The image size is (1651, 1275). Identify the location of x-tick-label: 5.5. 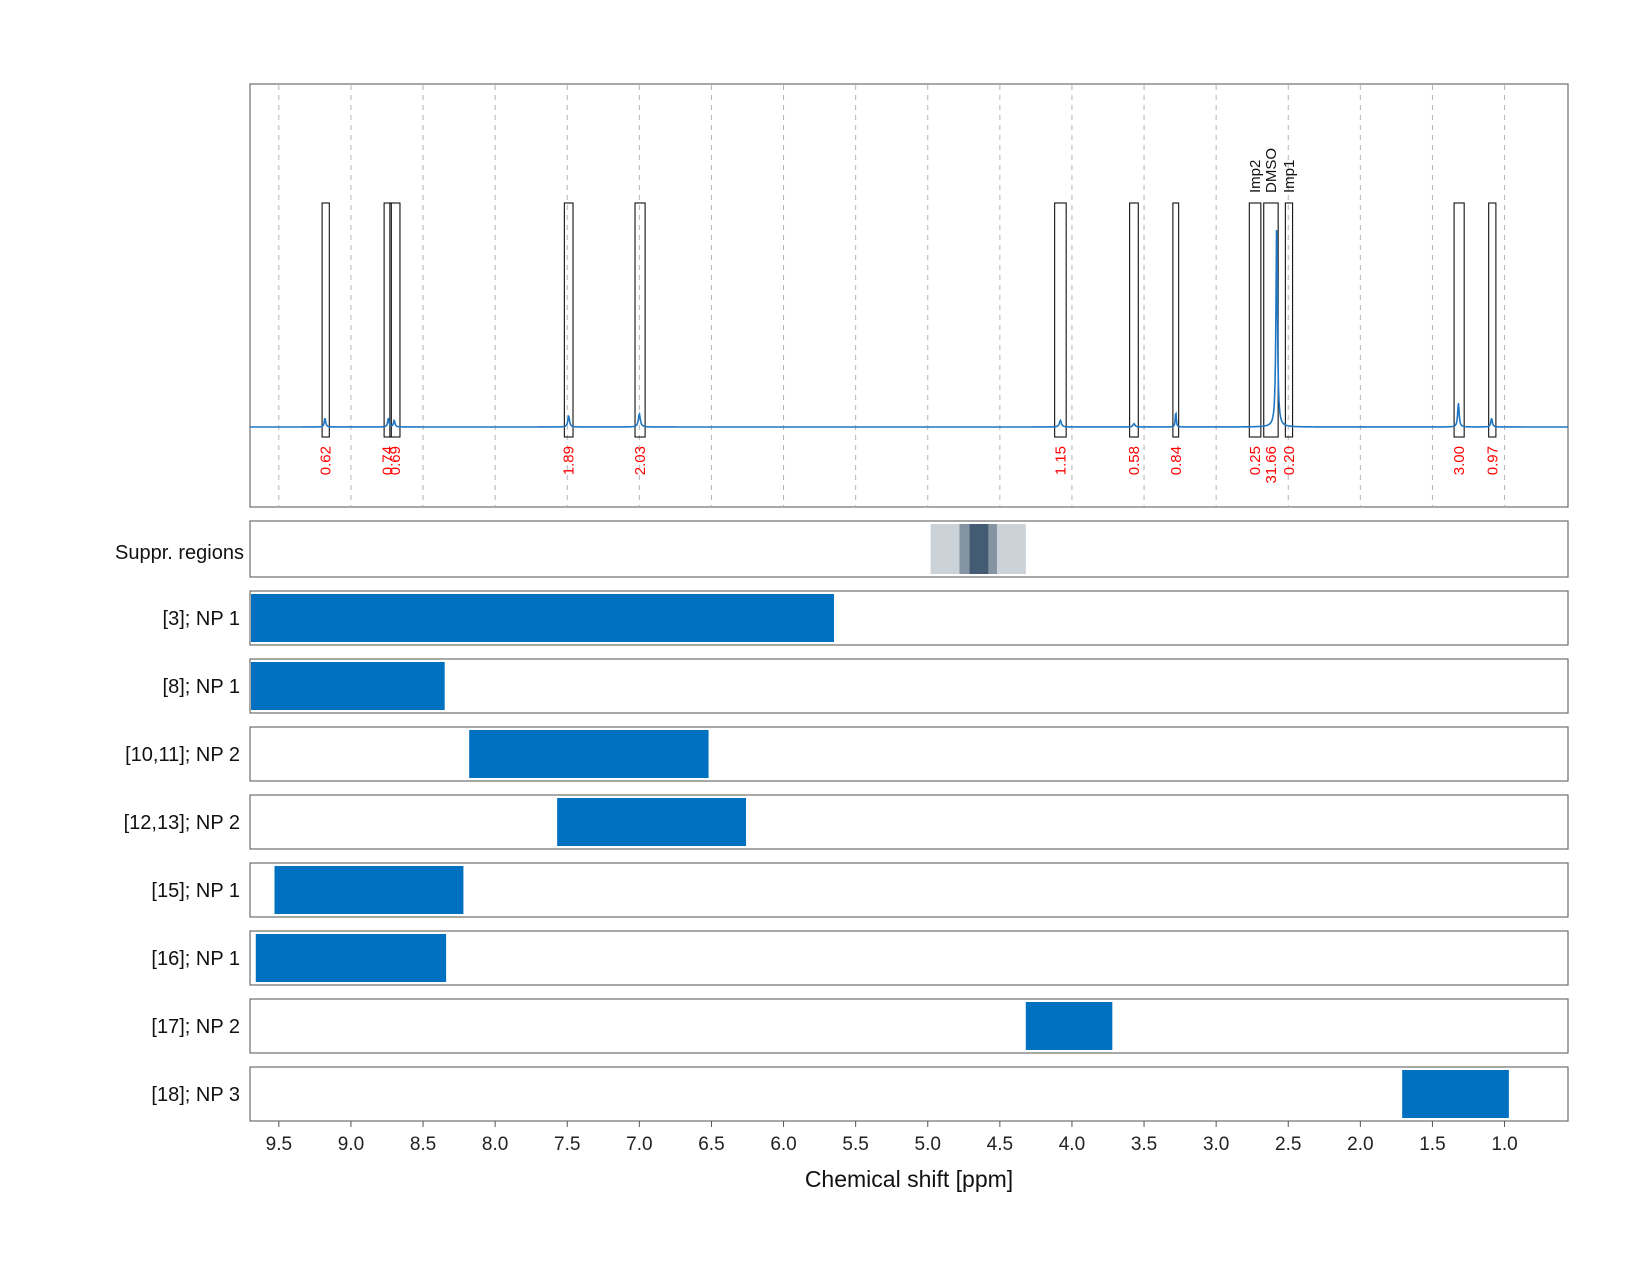
(855, 1144).